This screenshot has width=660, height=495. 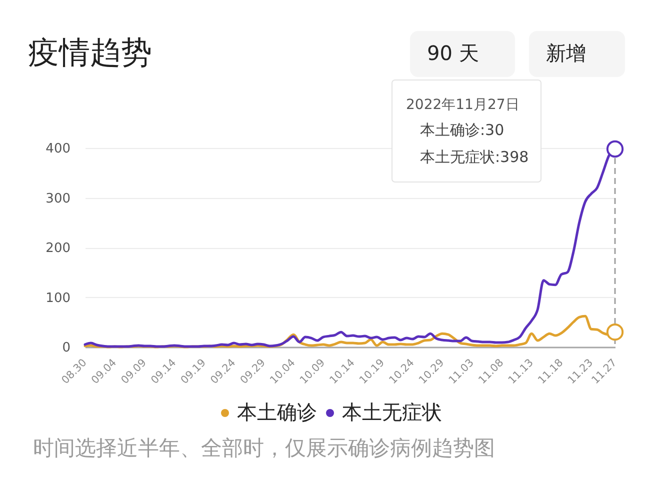 I want to click on legend-label: 本土确诊, so click(x=277, y=412).